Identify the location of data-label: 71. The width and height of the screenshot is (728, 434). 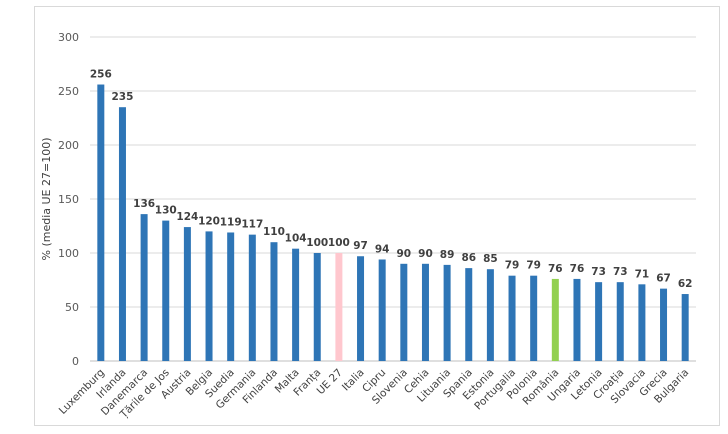
(642, 274).